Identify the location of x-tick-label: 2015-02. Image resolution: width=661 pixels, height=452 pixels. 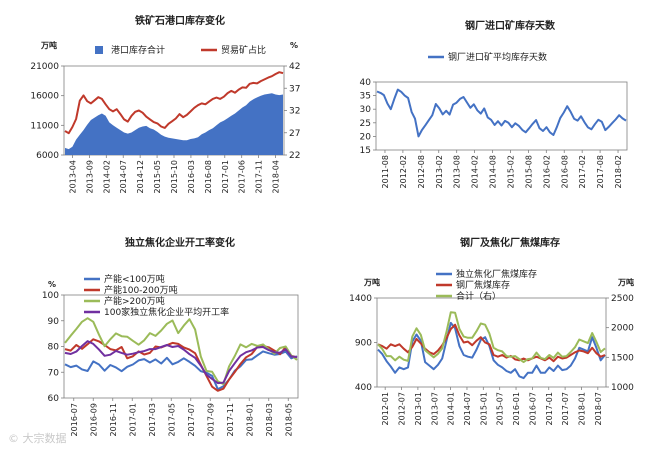
(510, 171).